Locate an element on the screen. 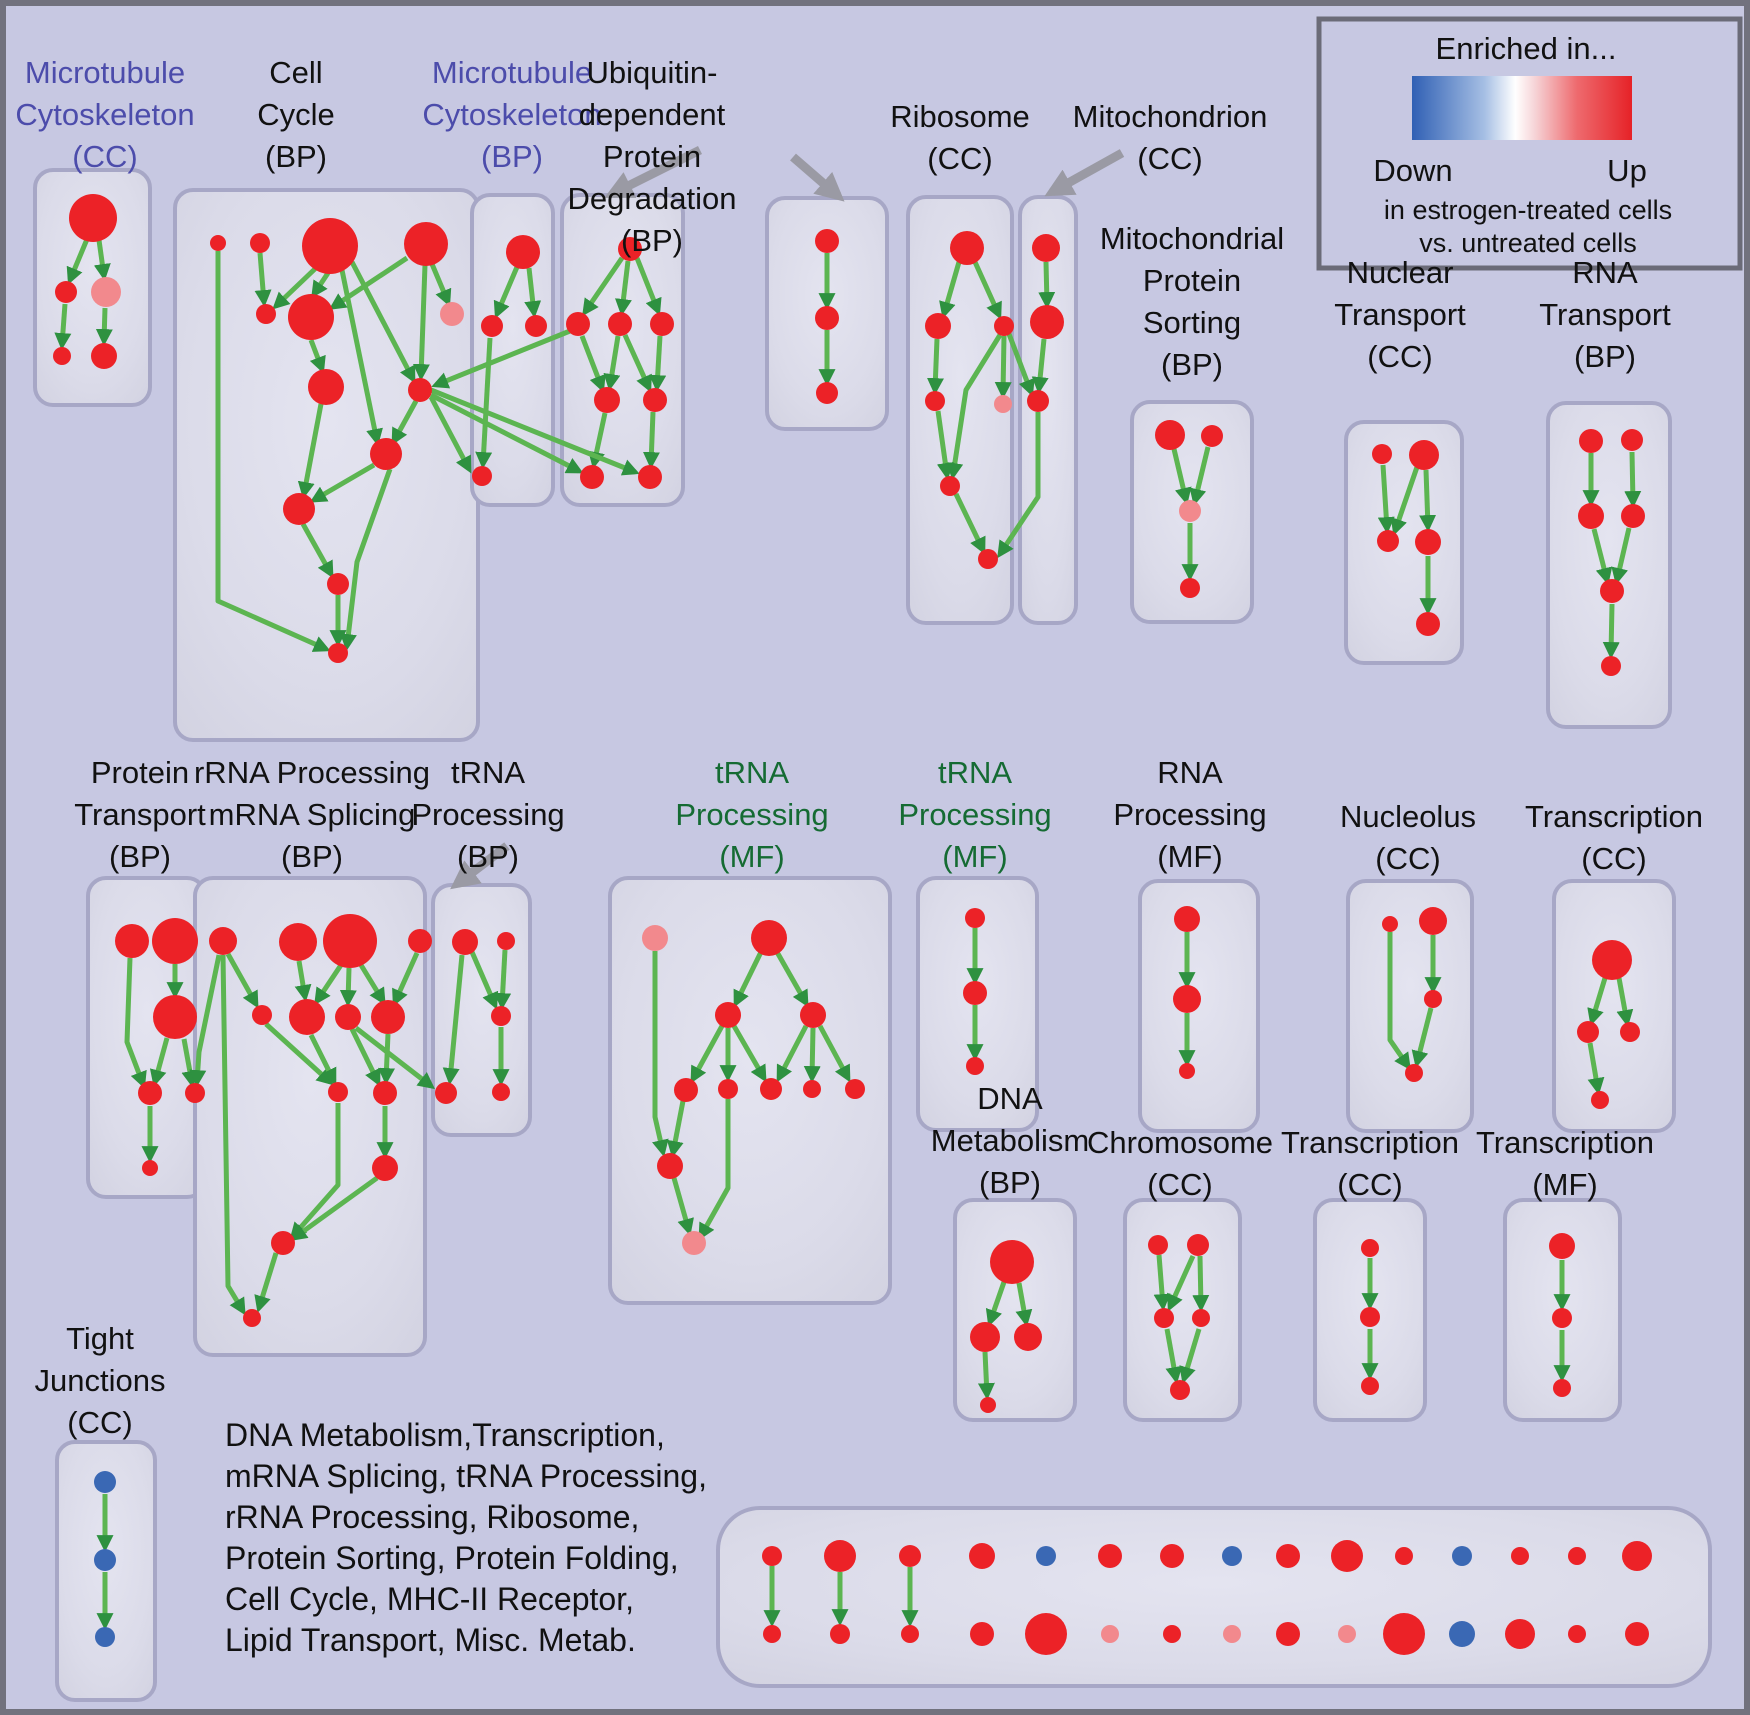  go-term-node-trna-bp is located at coordinates (506, 941).